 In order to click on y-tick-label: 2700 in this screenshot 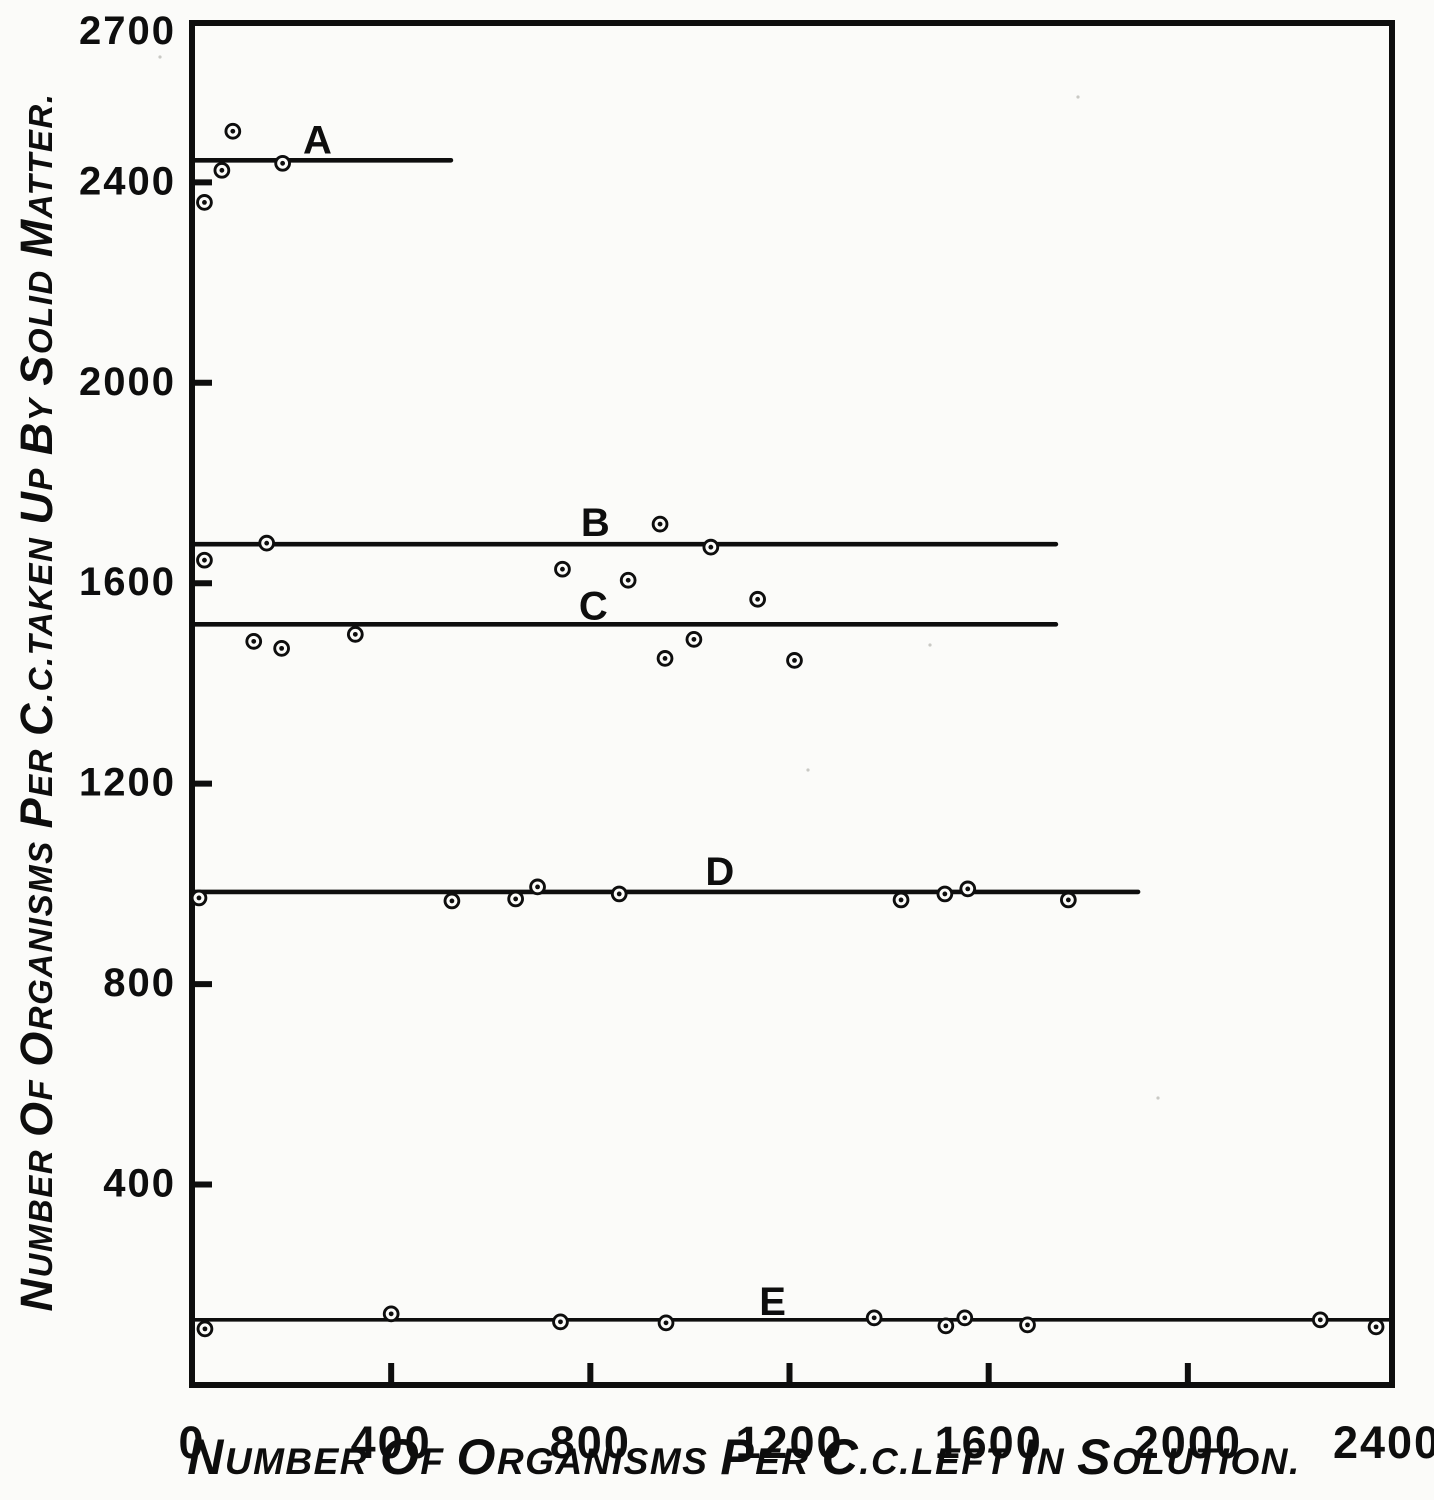, I will do `click(127, 31)`.